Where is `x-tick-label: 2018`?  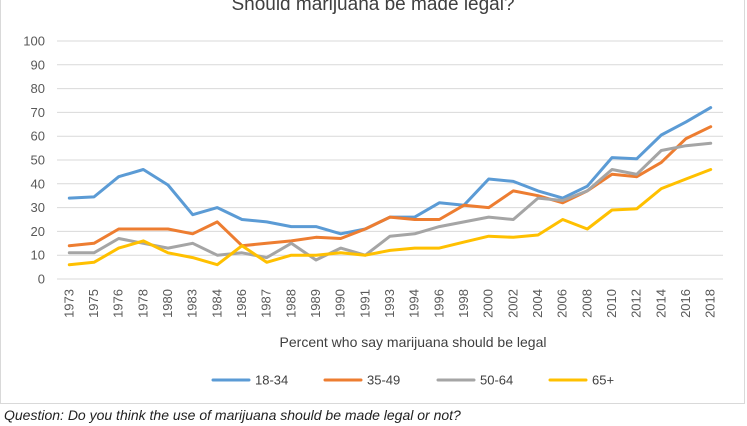
x-tick-label: 2018 is located at coordinates (710, 303).